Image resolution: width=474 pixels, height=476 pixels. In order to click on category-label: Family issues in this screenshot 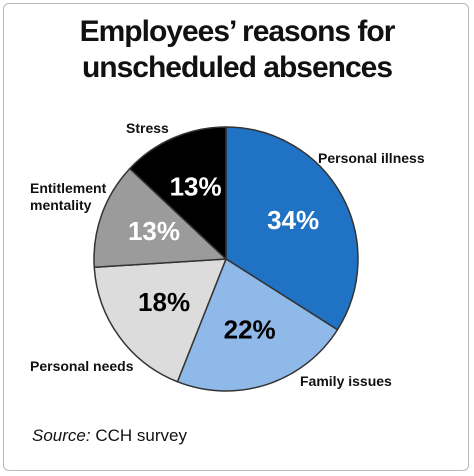, I will do `click(346, 381)`.